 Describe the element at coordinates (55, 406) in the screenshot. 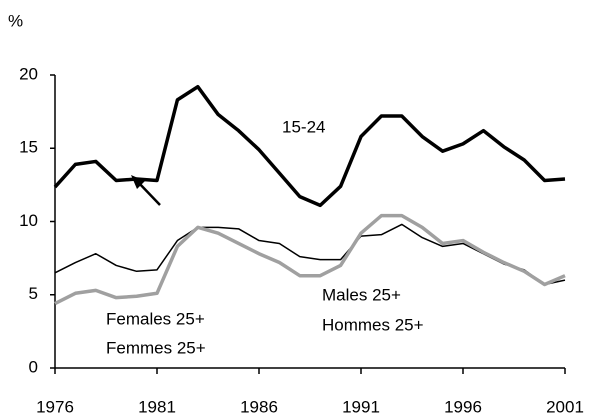

I see `x-tick-label: 1976` at that location.